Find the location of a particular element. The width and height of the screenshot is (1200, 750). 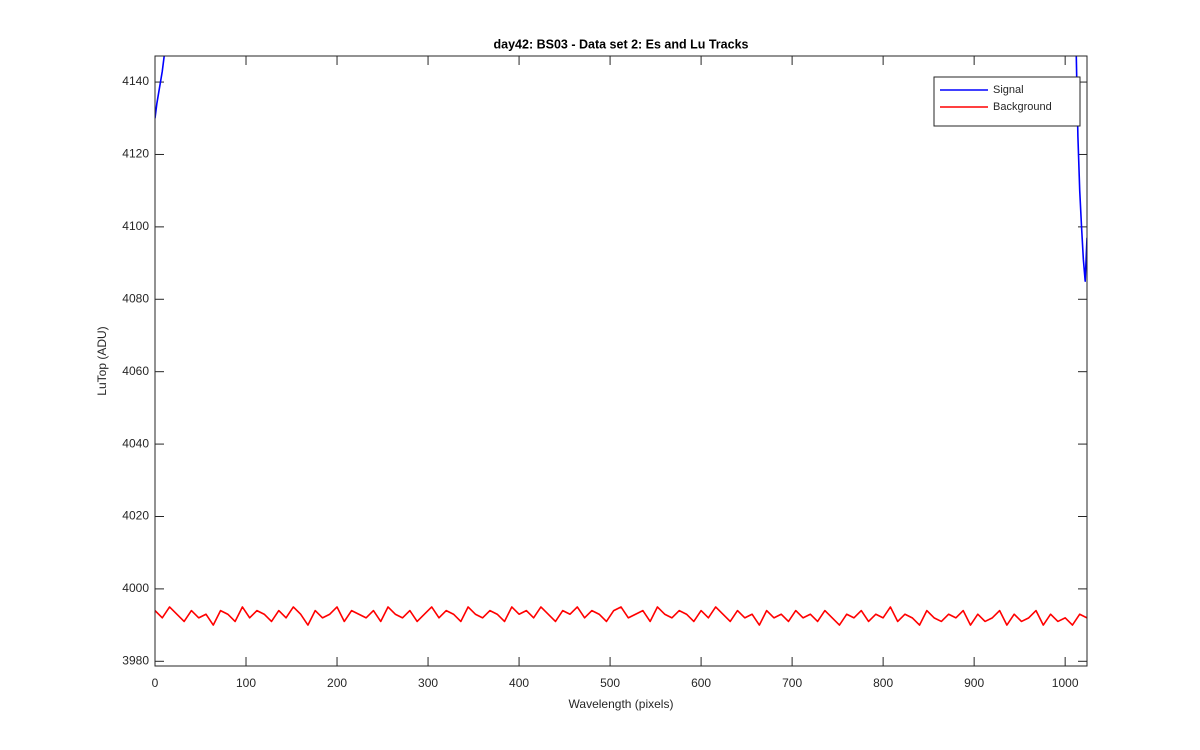

legend-label: Background is located at coordinates (1022, 107).